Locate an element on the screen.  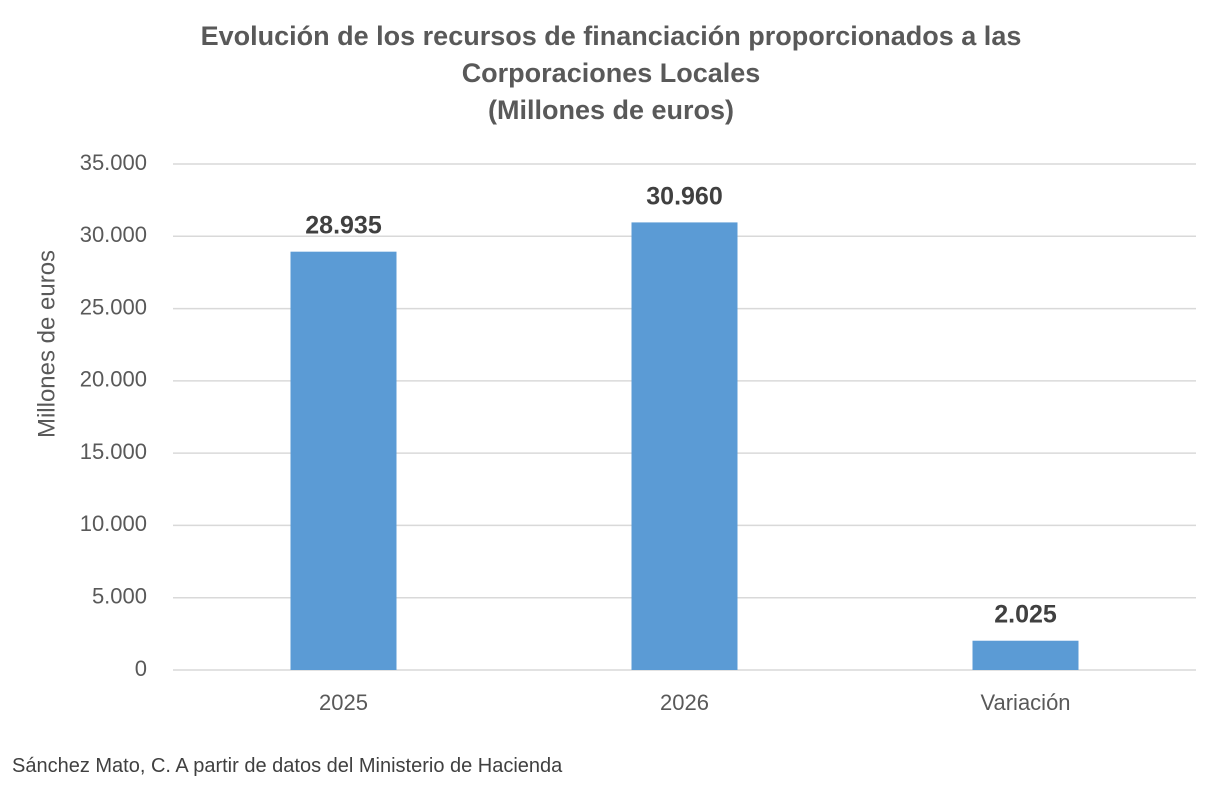
y-axis-label: Millones de euros is located at coordinates (46, 344).